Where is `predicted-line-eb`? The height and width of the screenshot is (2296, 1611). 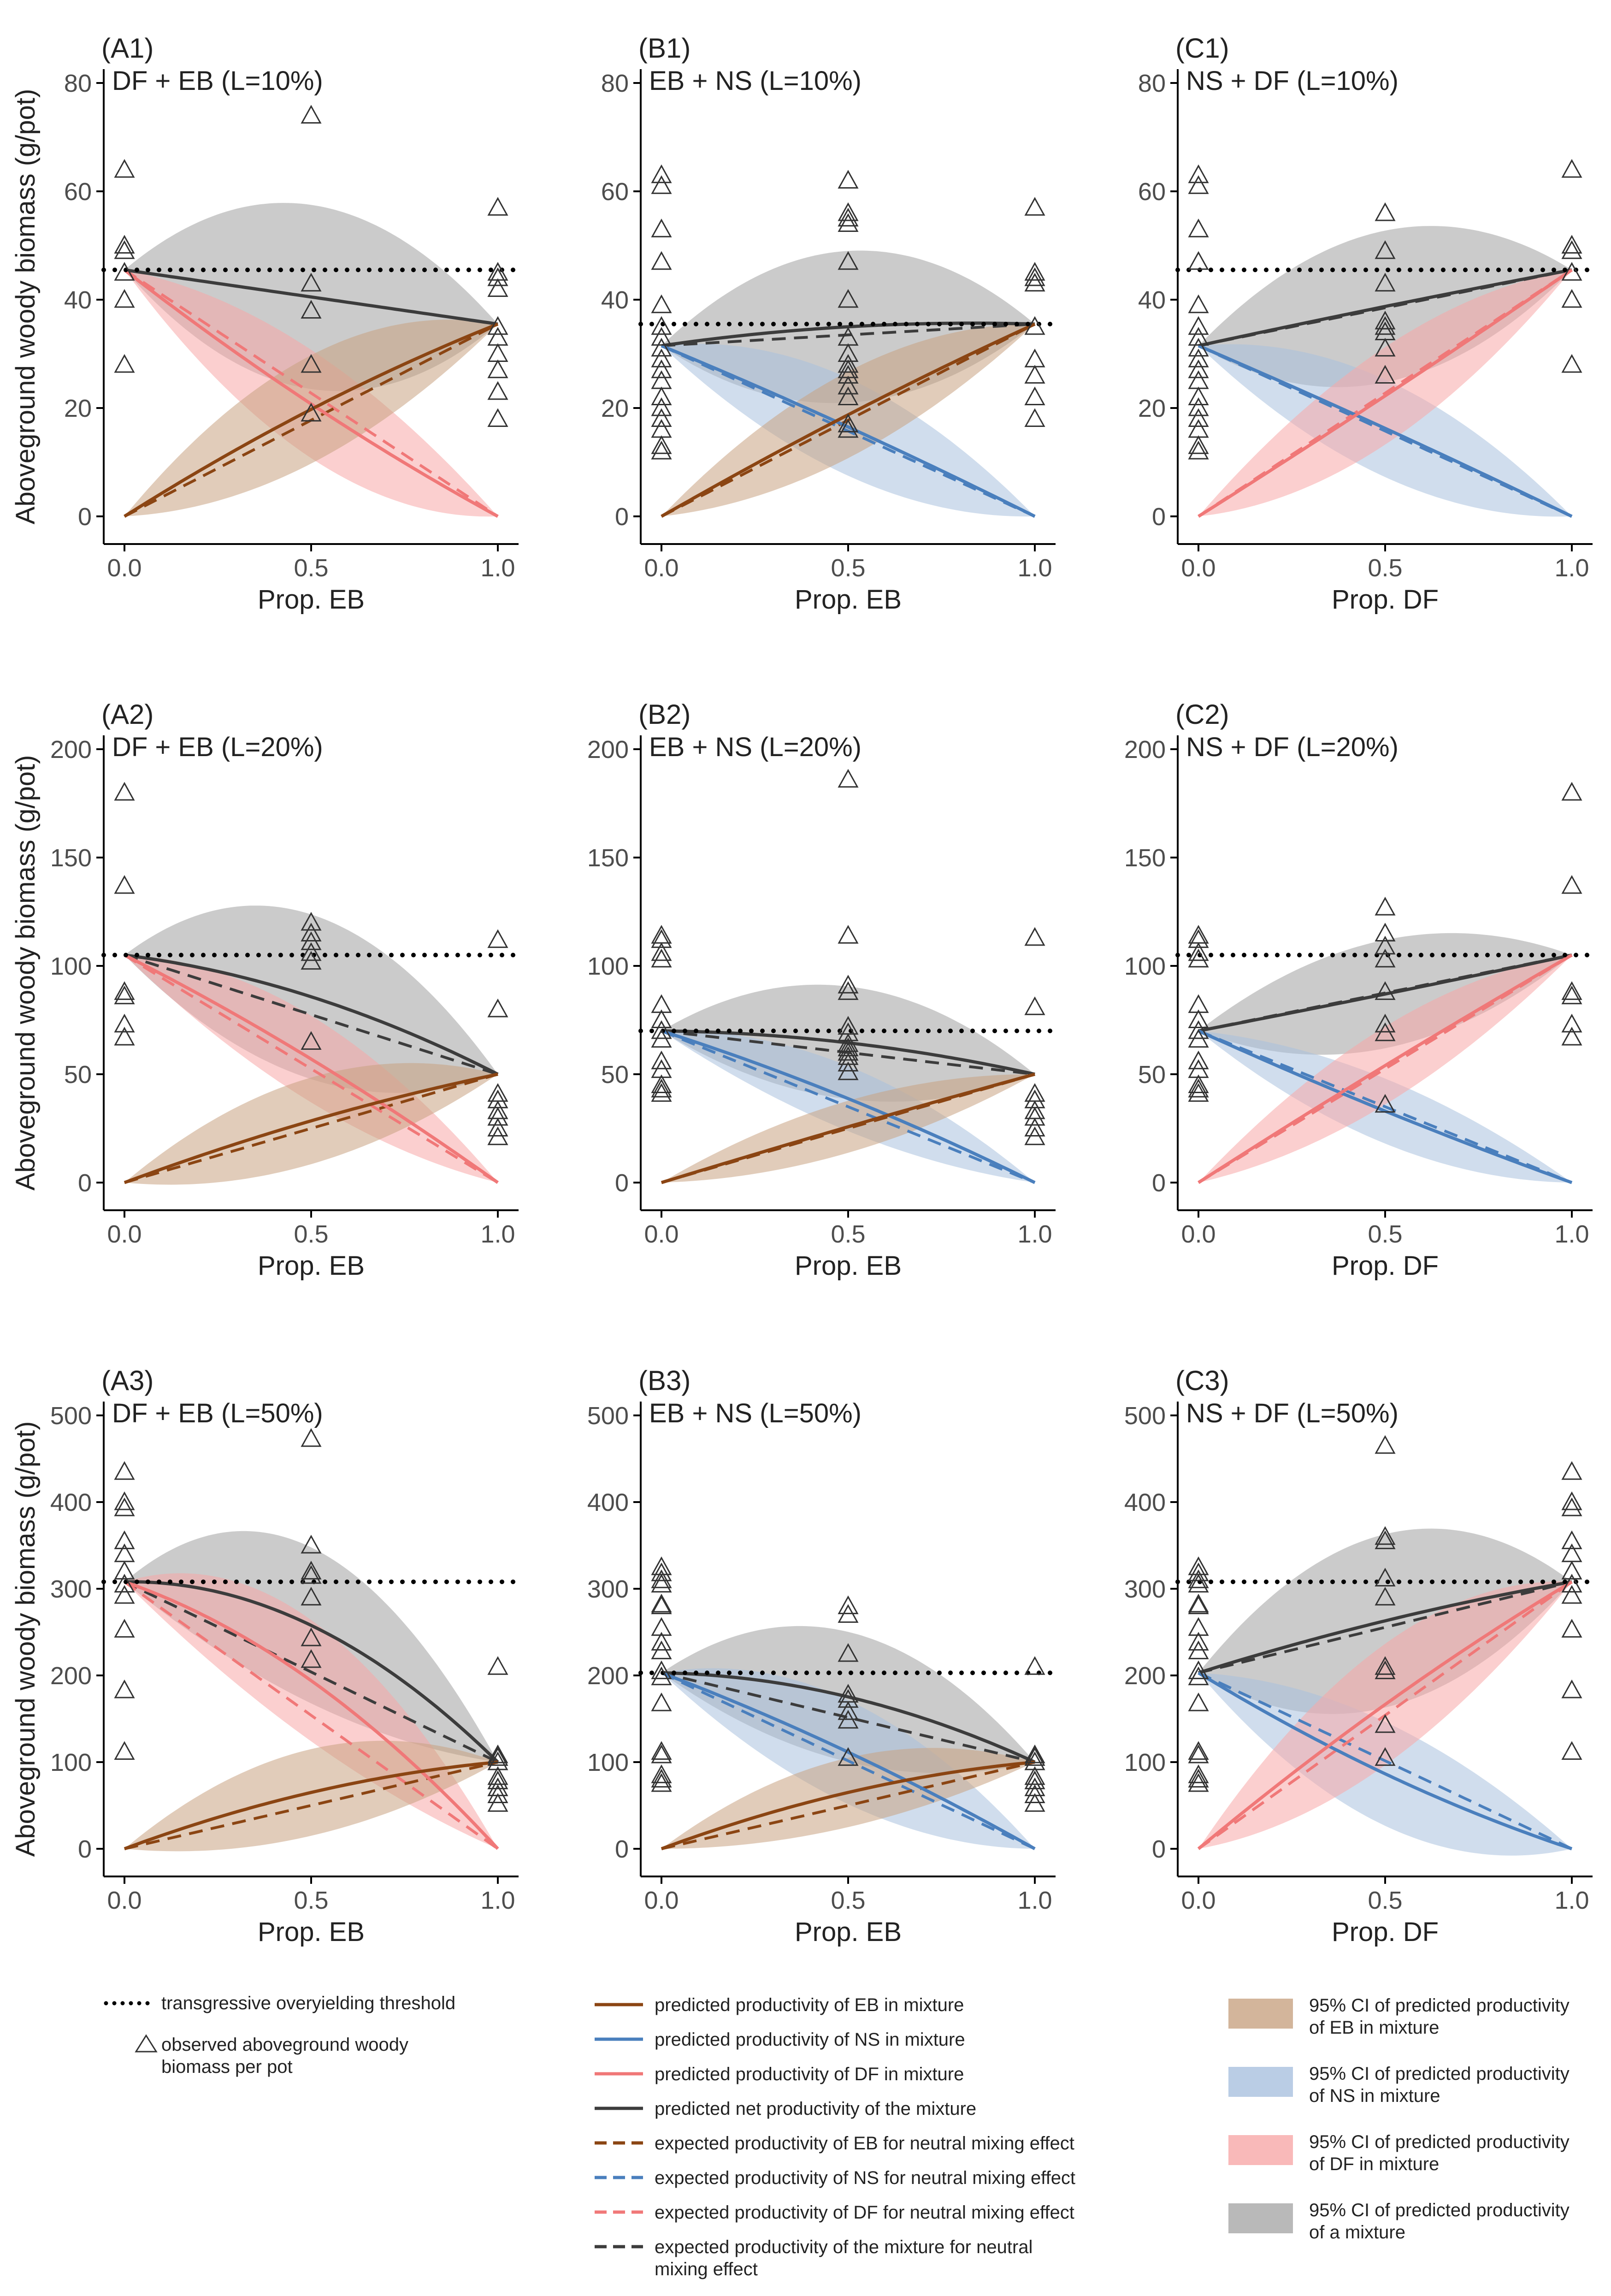 predicted-line-eb is located at coordinates (311, 1128).